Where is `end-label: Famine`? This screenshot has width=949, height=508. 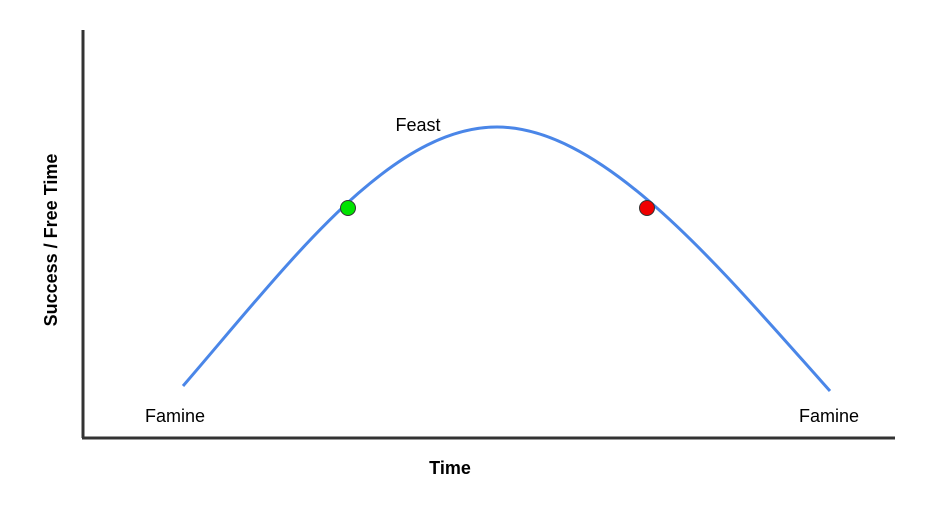
end-label: Famine is located at coordinates (829, 416).